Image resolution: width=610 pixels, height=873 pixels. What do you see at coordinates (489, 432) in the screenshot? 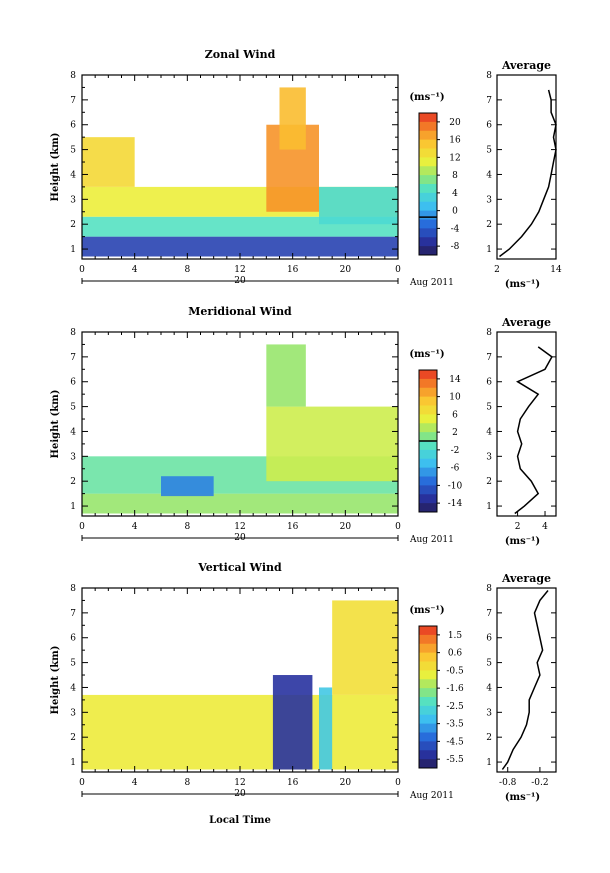
I see `profile-y-tick-label: 4` at bounding box center [489, 432].